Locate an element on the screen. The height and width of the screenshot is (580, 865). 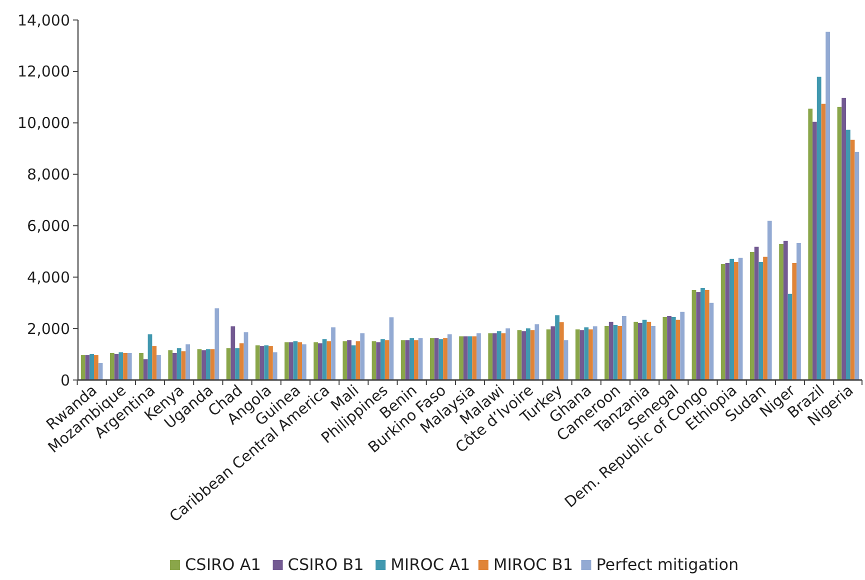
legend-label: MIROC A1 is located at coordinates (430, 564).